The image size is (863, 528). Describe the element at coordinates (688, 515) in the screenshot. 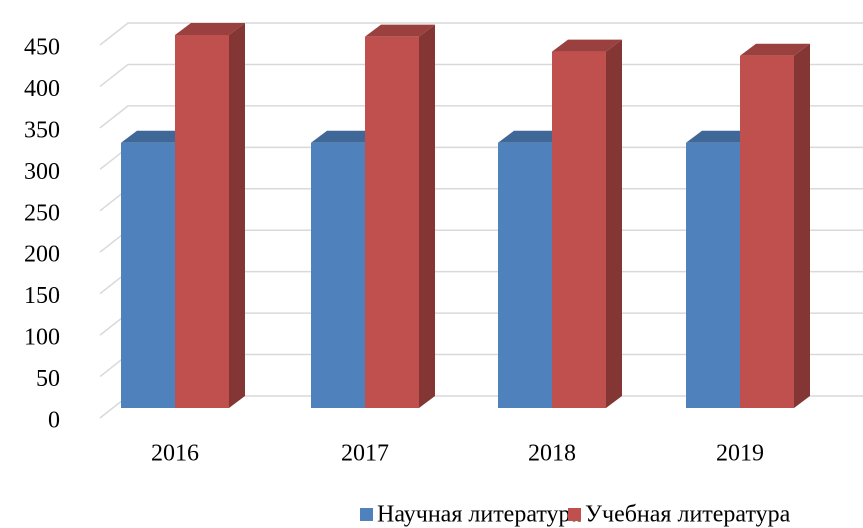

I see `legend-label: Учебная литература` at that location.